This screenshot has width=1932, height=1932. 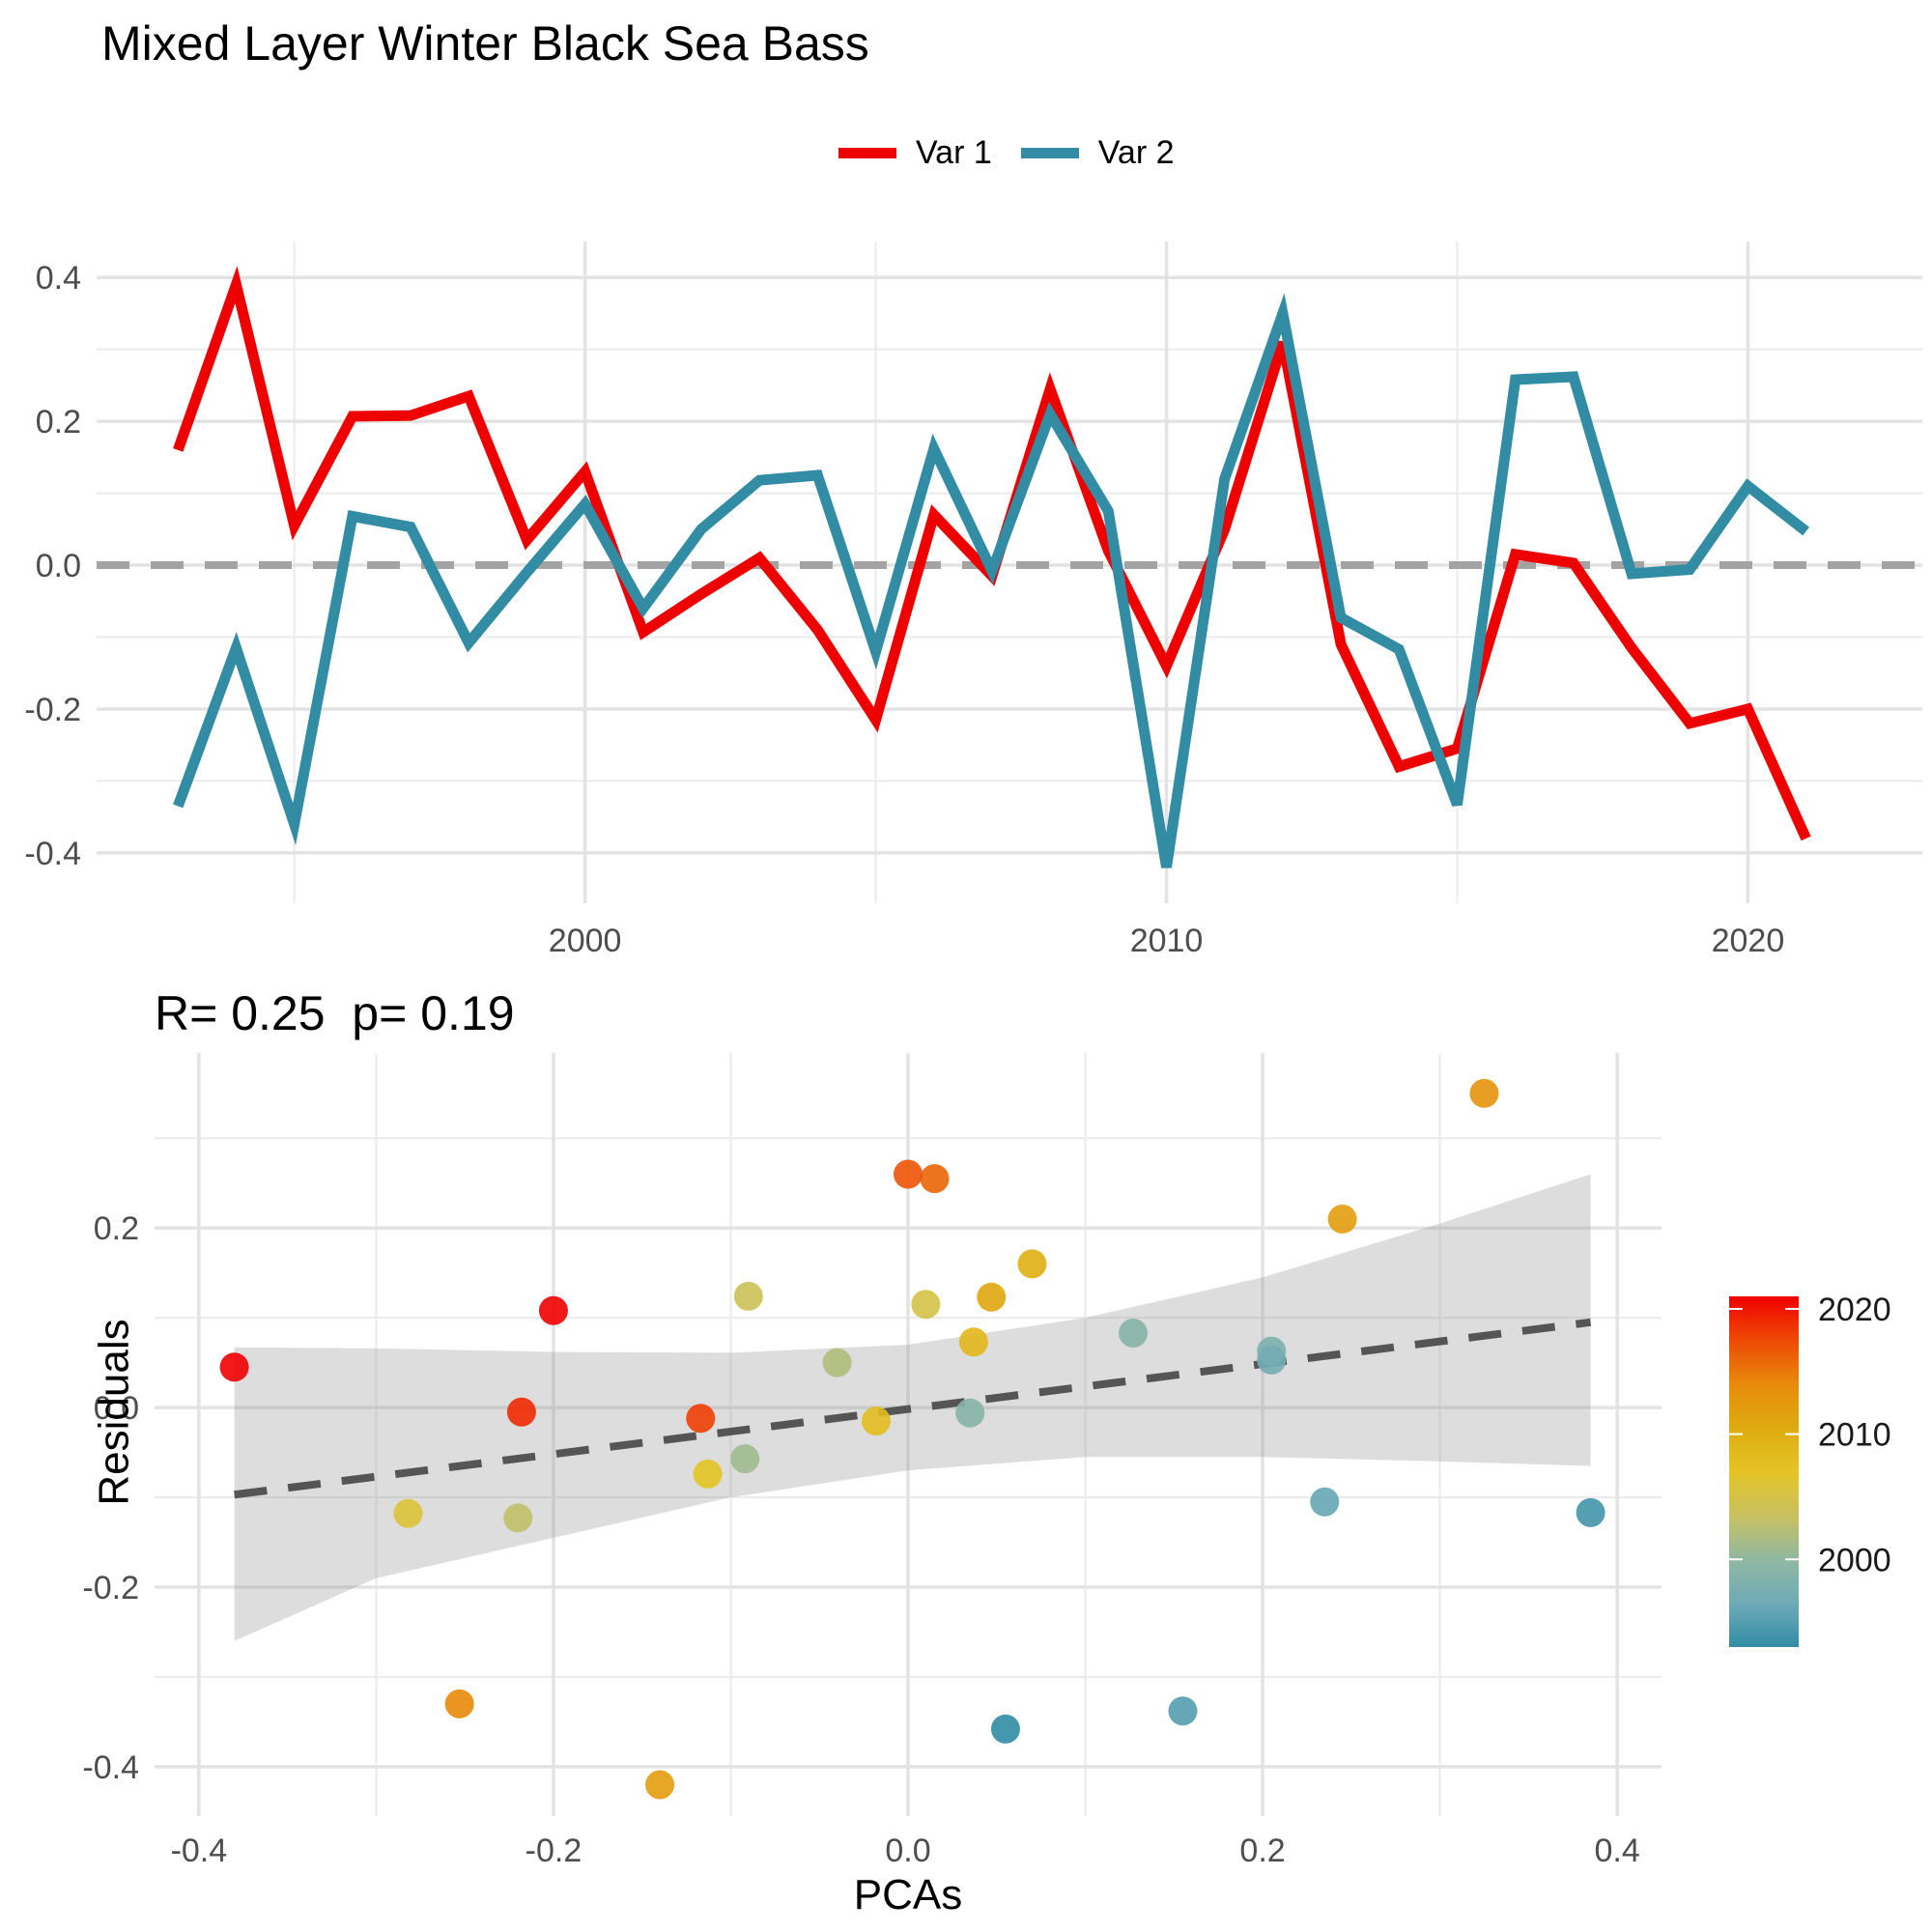 I want to click on colorbar-tick-label: 2000, so click(x=1854, y=1560).